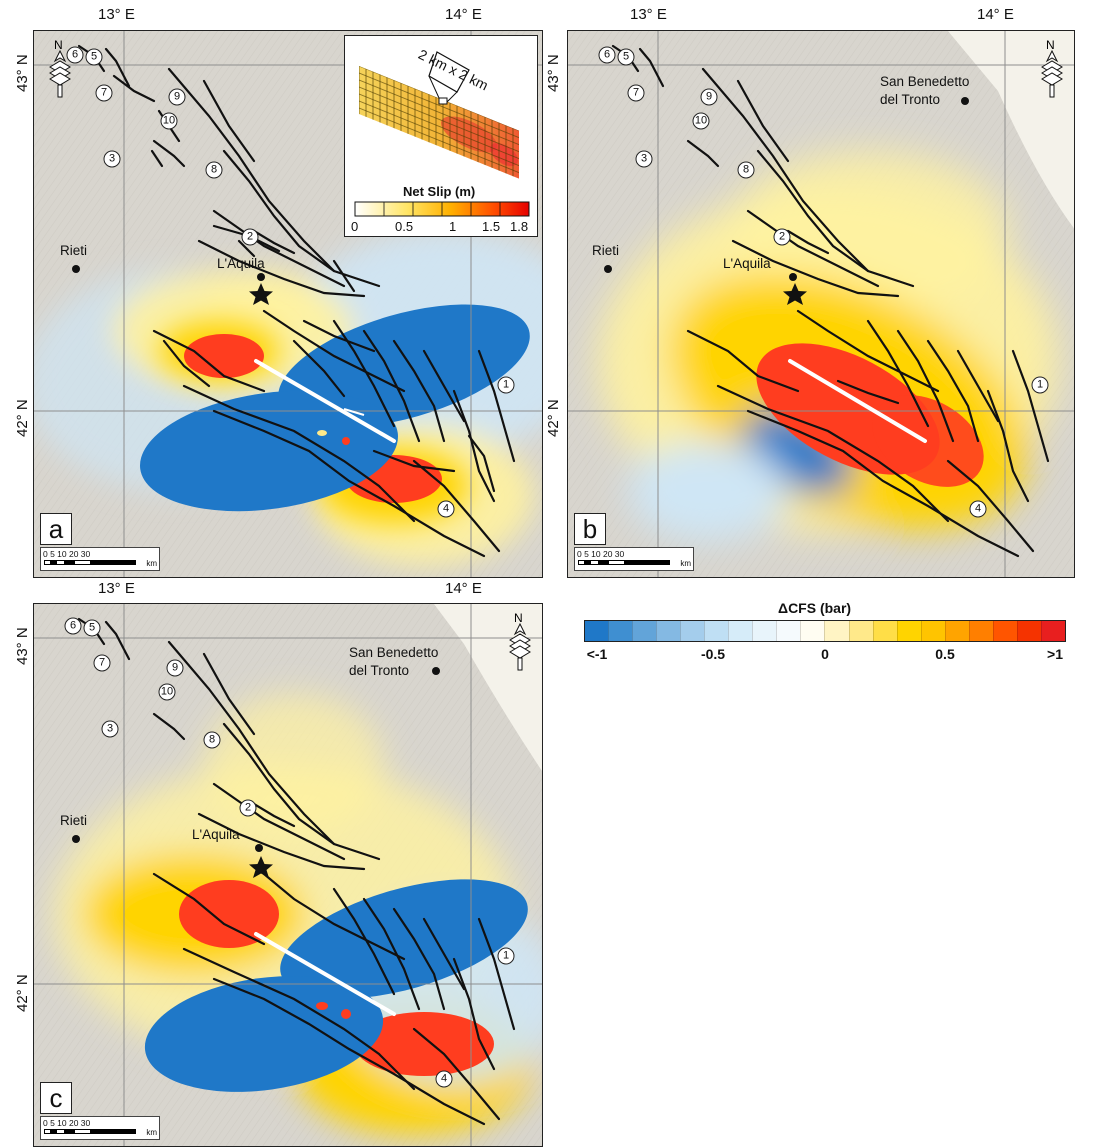 This screenshot has width=1093, height=1147. Describe the element at coordinates (815, 608) in the screenshot. I see `cfs-legend-title: ΔCFS (bar)` at that location.